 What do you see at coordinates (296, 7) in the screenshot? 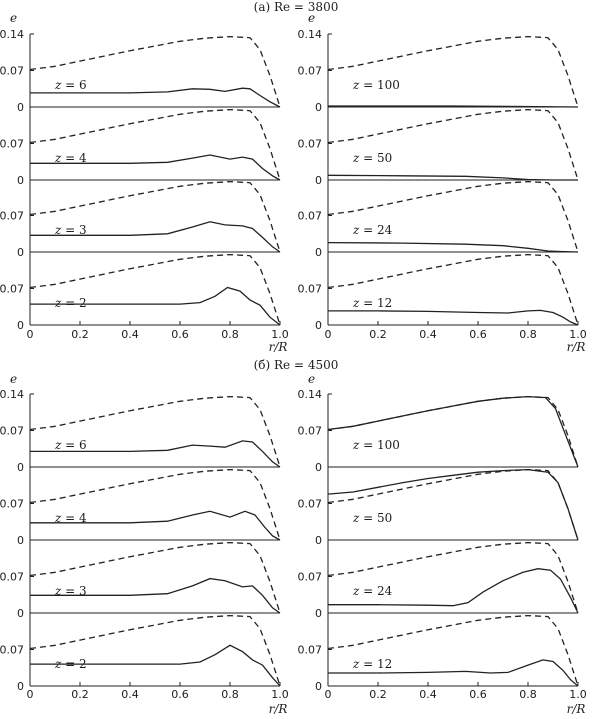
I see `chart-title: (a) Re = 3800` at bounding box center [296, 7].